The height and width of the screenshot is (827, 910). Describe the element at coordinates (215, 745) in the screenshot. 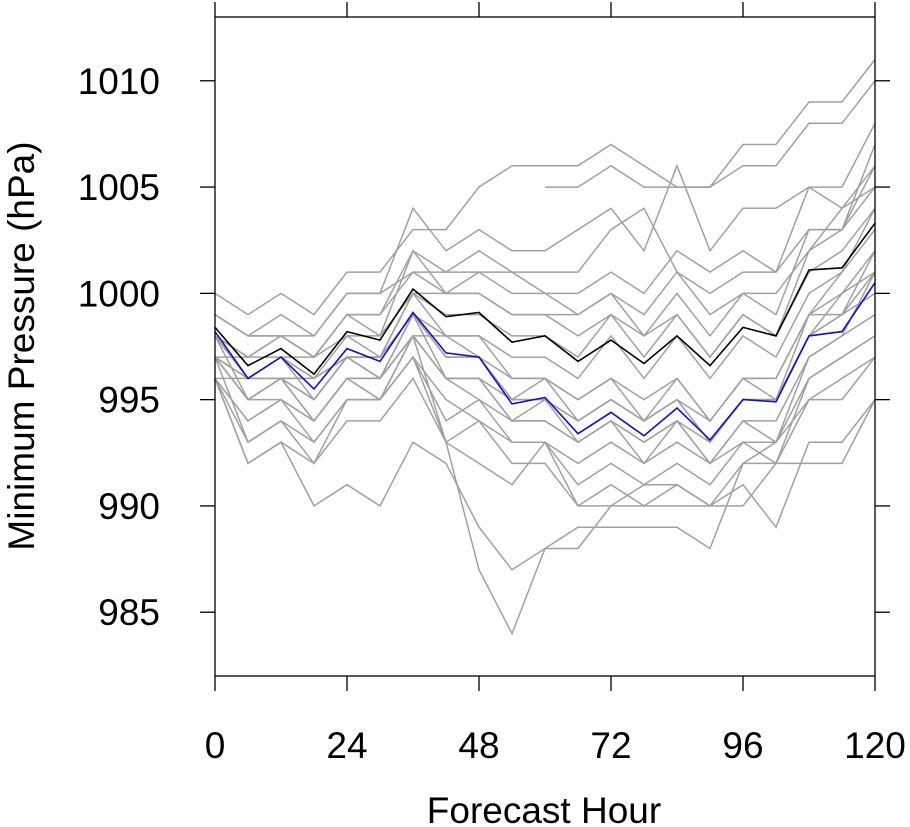

I see `x-tick-label: 0` at that location.